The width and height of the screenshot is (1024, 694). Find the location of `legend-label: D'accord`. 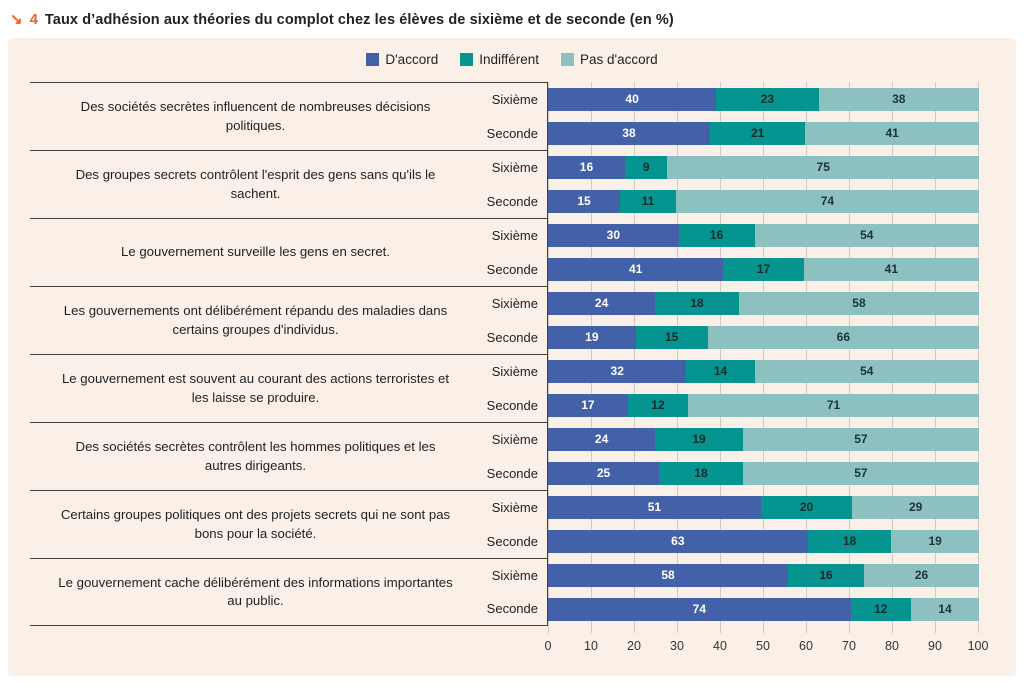

legend-label: D'accord is located at coordinates (412, 59).